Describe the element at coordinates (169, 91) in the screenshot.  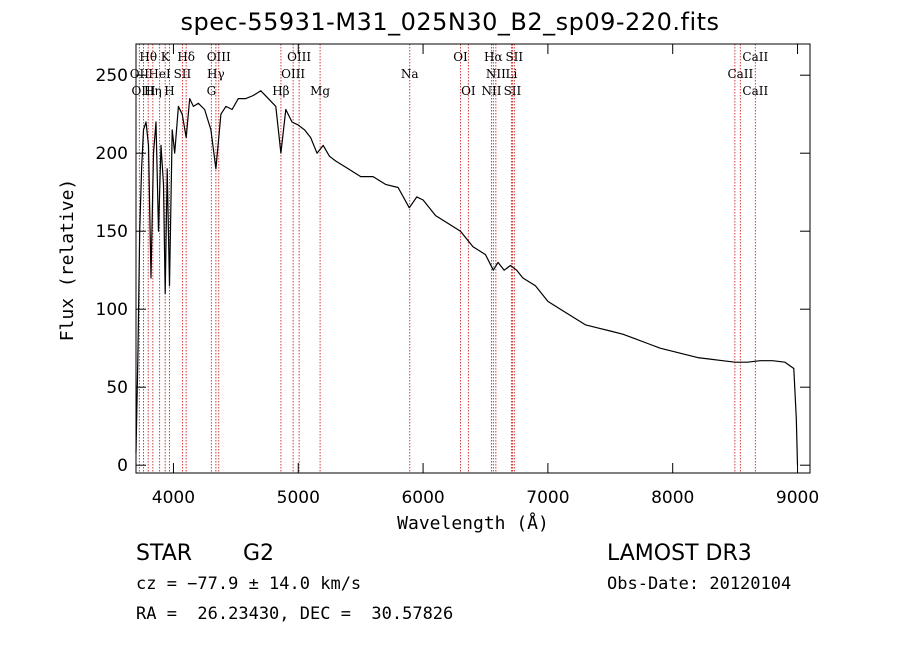
I see `spectral-line-label: H` at that location.